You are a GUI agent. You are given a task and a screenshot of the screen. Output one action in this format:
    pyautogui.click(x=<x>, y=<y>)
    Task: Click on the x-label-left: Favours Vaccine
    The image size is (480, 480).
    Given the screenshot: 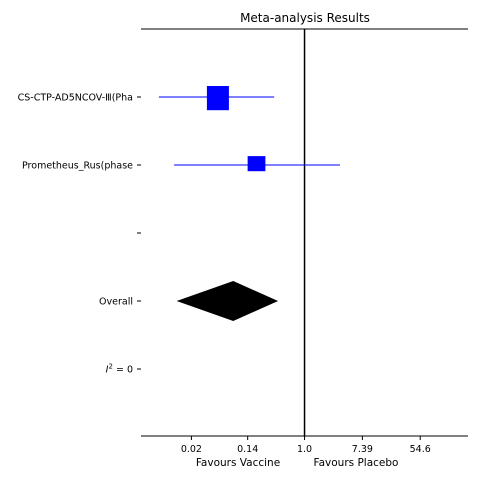 What is the action you would take?
    pyautogui.click(x=238, y=463)
    